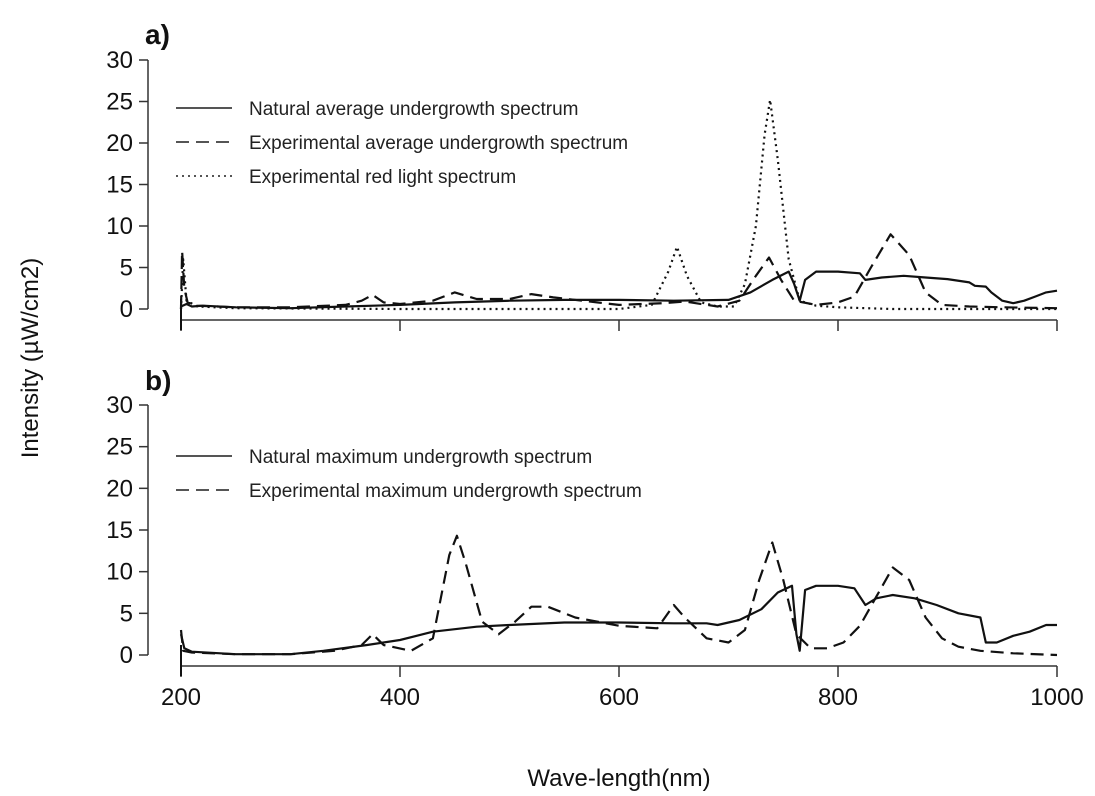  I want to click on panel-a-letter: a), so click(157, 34).